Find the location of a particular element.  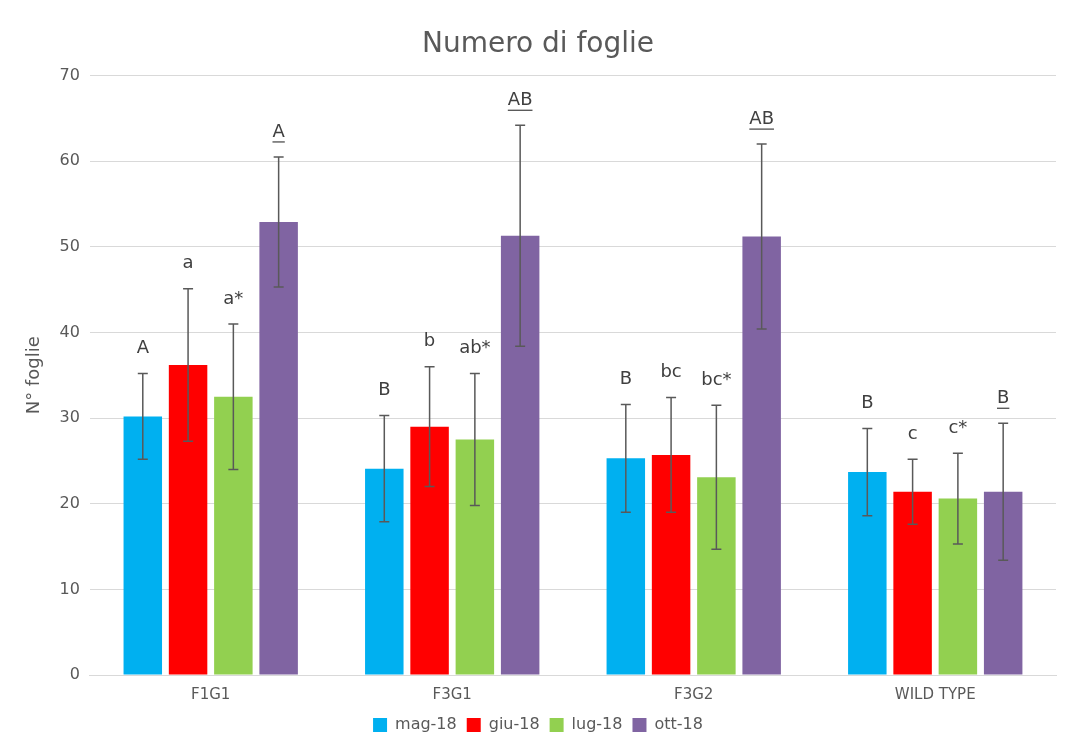

y-tick-label: 60 is located at coordinates (69, 160).